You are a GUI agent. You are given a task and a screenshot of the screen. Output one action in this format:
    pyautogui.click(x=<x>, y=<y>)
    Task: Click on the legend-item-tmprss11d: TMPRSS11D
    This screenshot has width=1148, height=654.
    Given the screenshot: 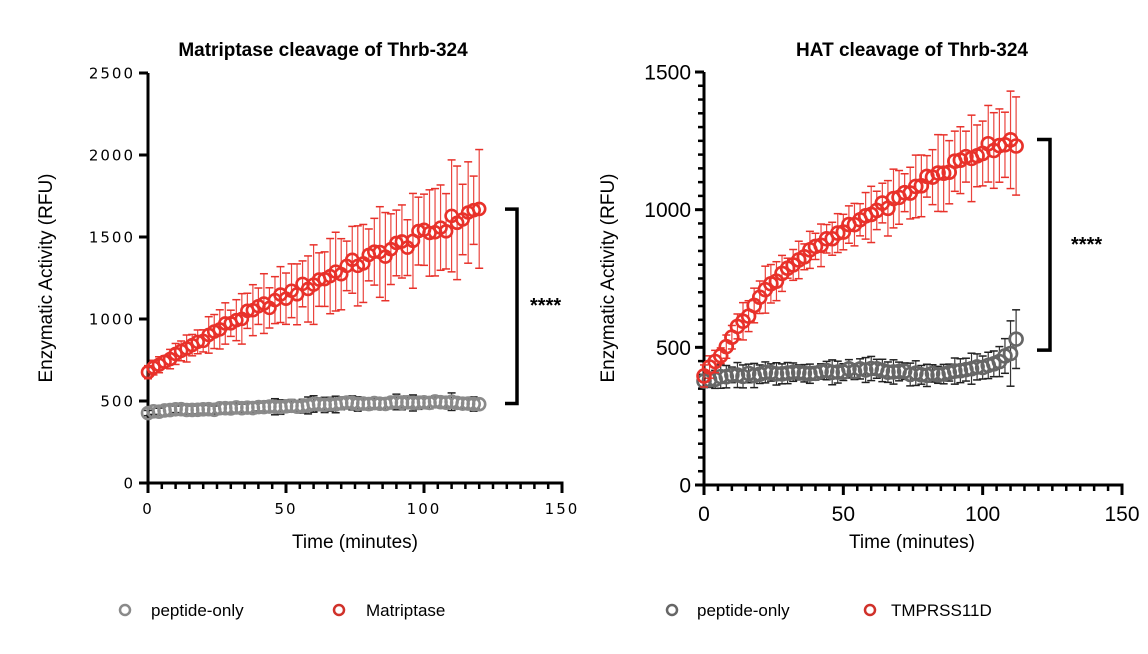 What is the action you would take?
    pyautogui.click(x=927, y=610)
    